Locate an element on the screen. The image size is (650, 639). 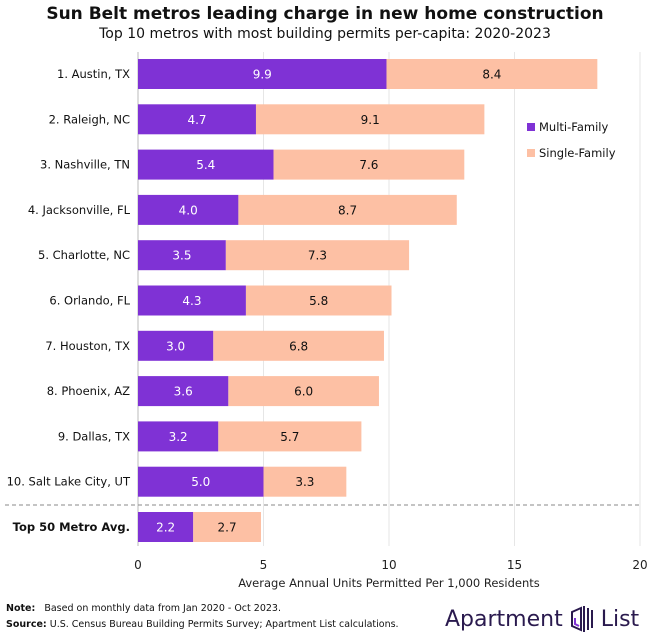
bar-value-label: 4.3 is located at coordinates (191, 301).